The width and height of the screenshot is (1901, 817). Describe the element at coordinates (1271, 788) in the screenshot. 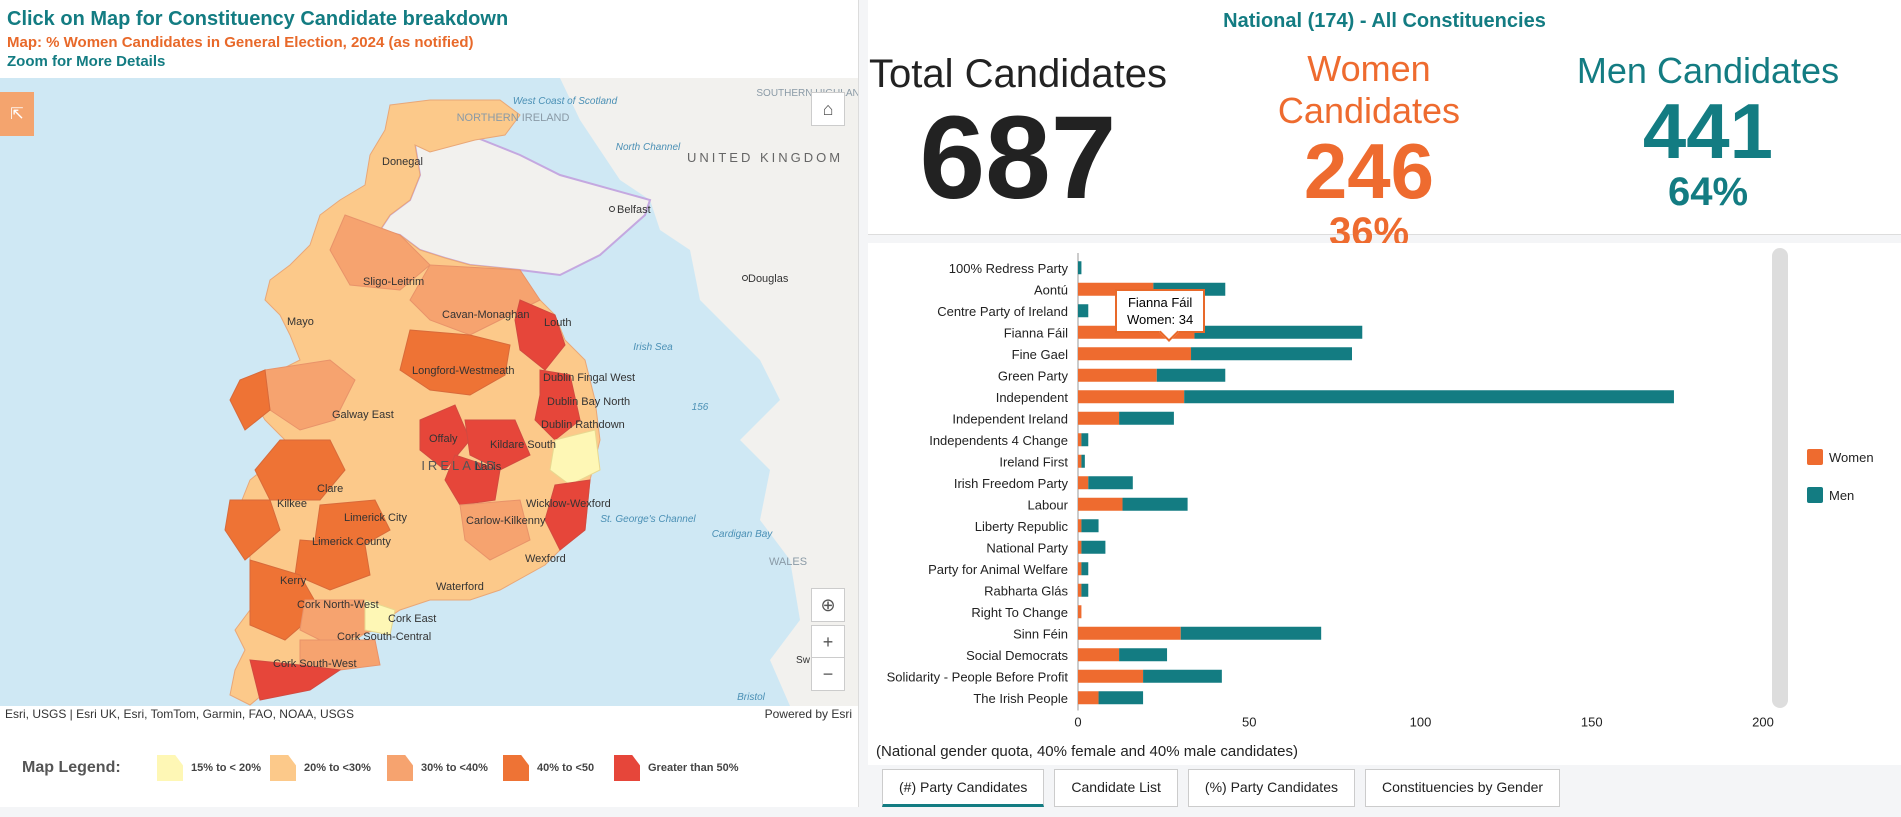

I see `tab-party-candidates: (%) Party Candidates` at that location.